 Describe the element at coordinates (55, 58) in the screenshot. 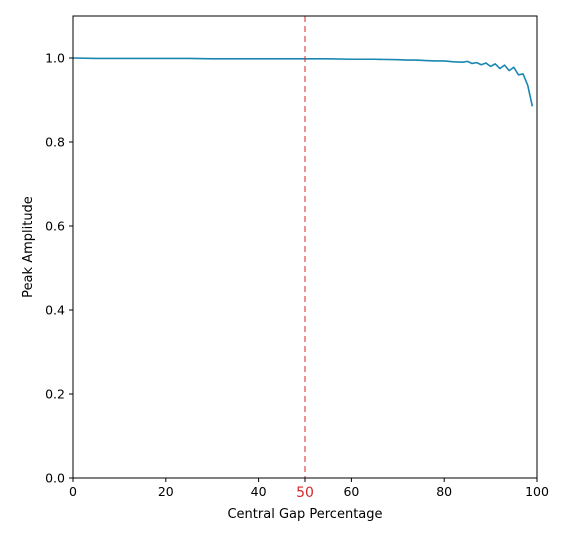

I see `y-tick-label: 1.0` at that location.